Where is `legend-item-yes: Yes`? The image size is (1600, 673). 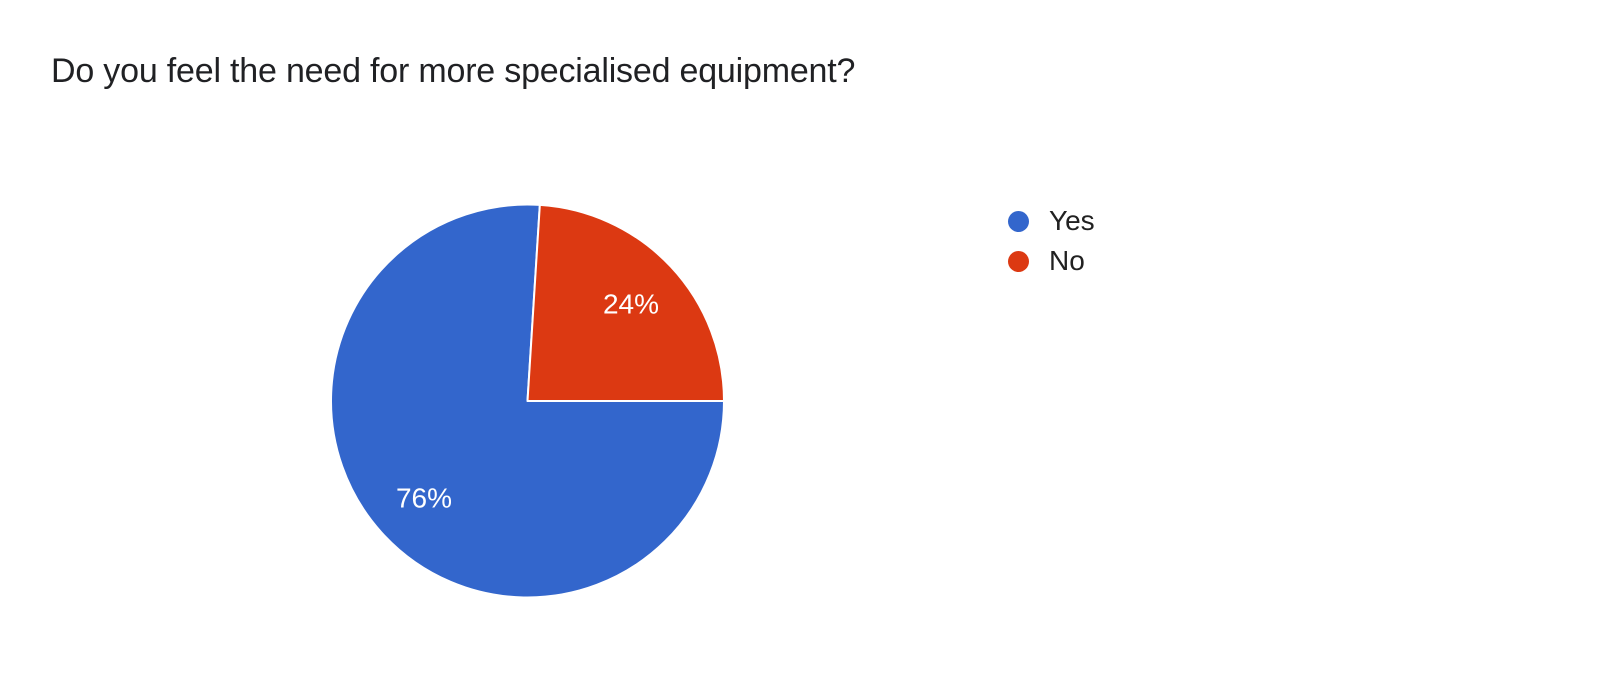
legend-item-yes: Yes is located at coordinates (1051, 221).